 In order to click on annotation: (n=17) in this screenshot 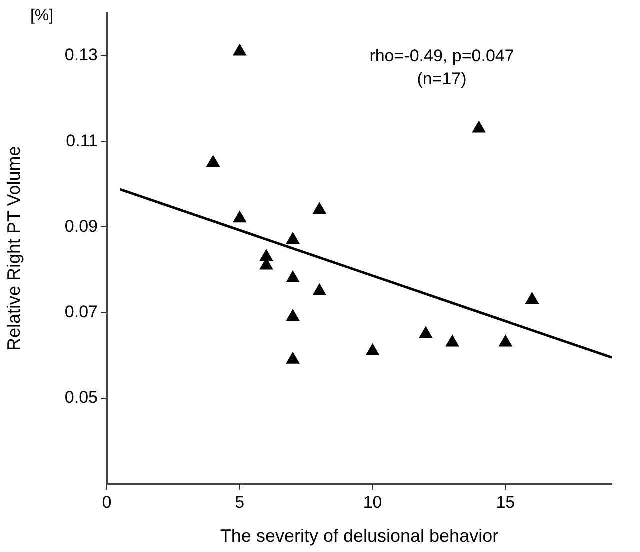, I will do `click(442, 79)`.